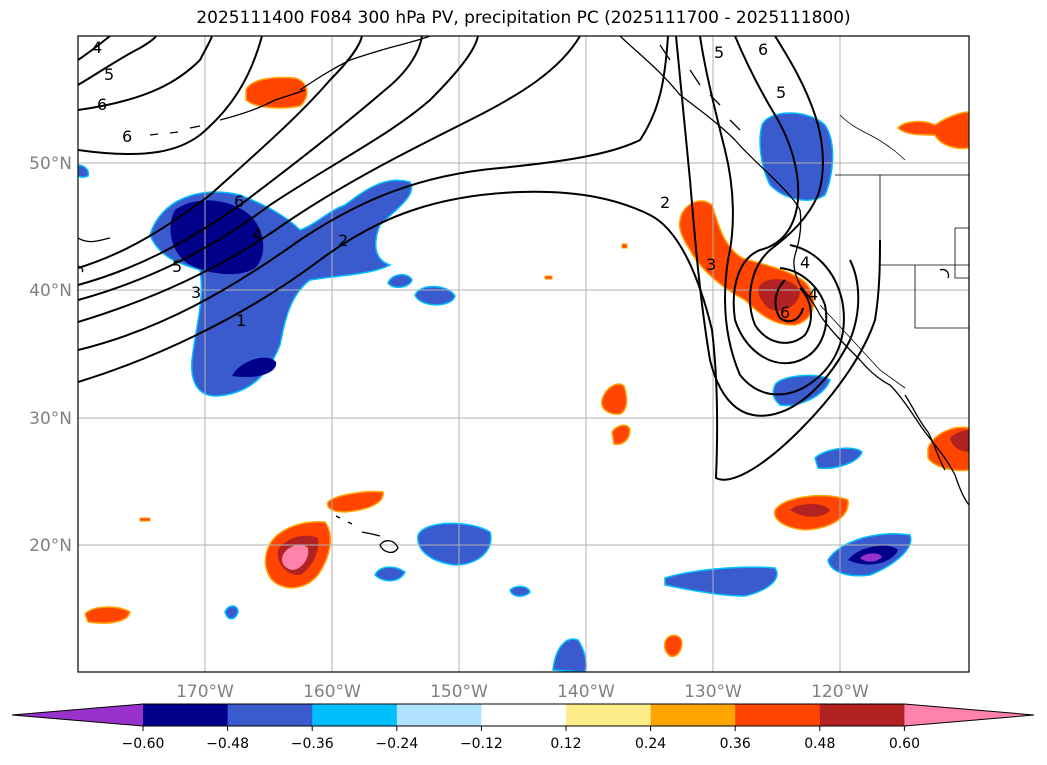  Describe the element at coordinates (396, 744) in the screenshot. I see `colorbar-tick-label: −0.24` at that location.